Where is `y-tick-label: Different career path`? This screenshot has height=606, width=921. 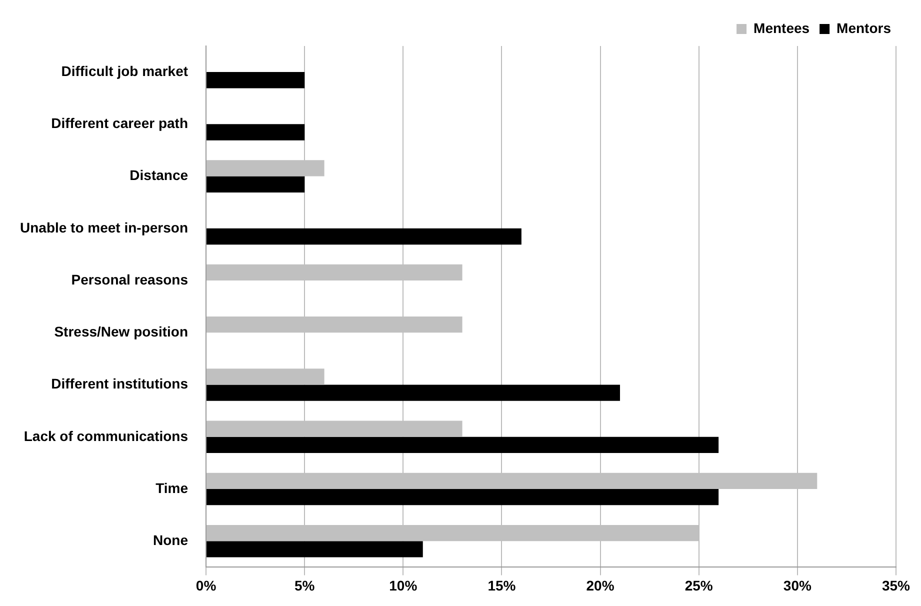
y-tick-label: Different career path is located at coordinates (119, 123).